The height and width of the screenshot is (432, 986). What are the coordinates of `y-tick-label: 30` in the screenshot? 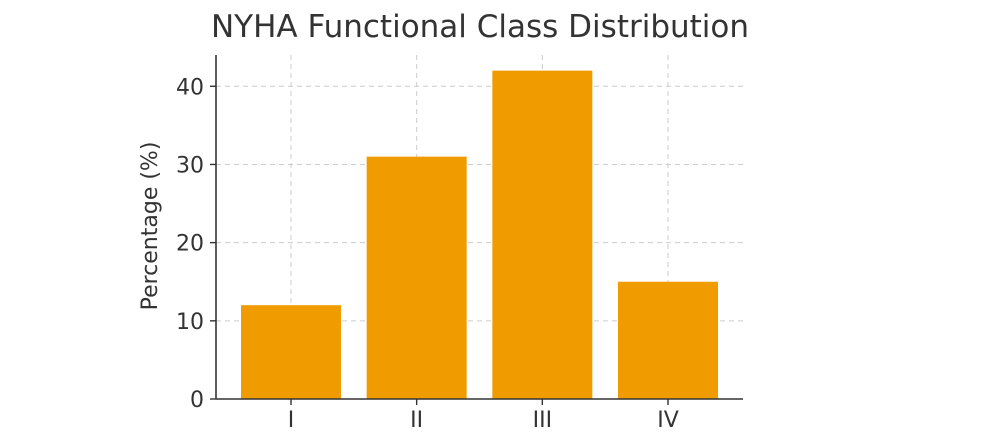 It's located at (190, 165).